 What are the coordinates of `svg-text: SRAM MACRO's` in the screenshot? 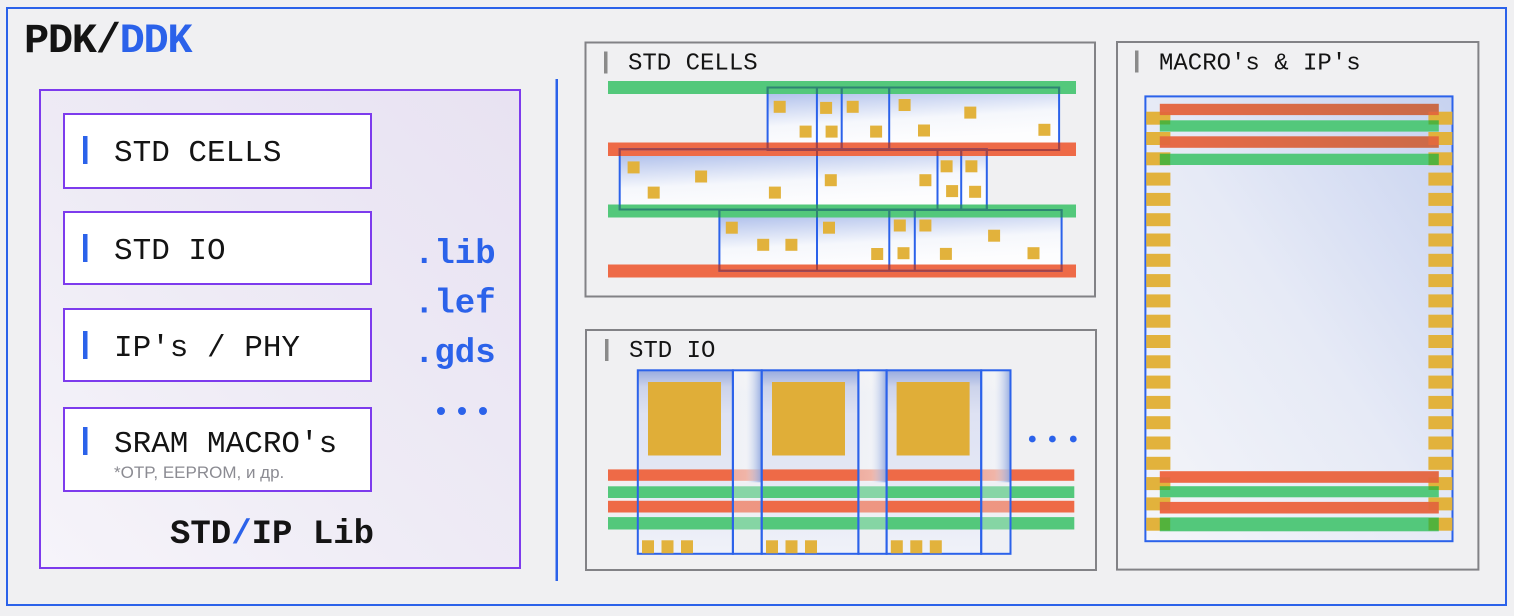 It's located at (225, 444).